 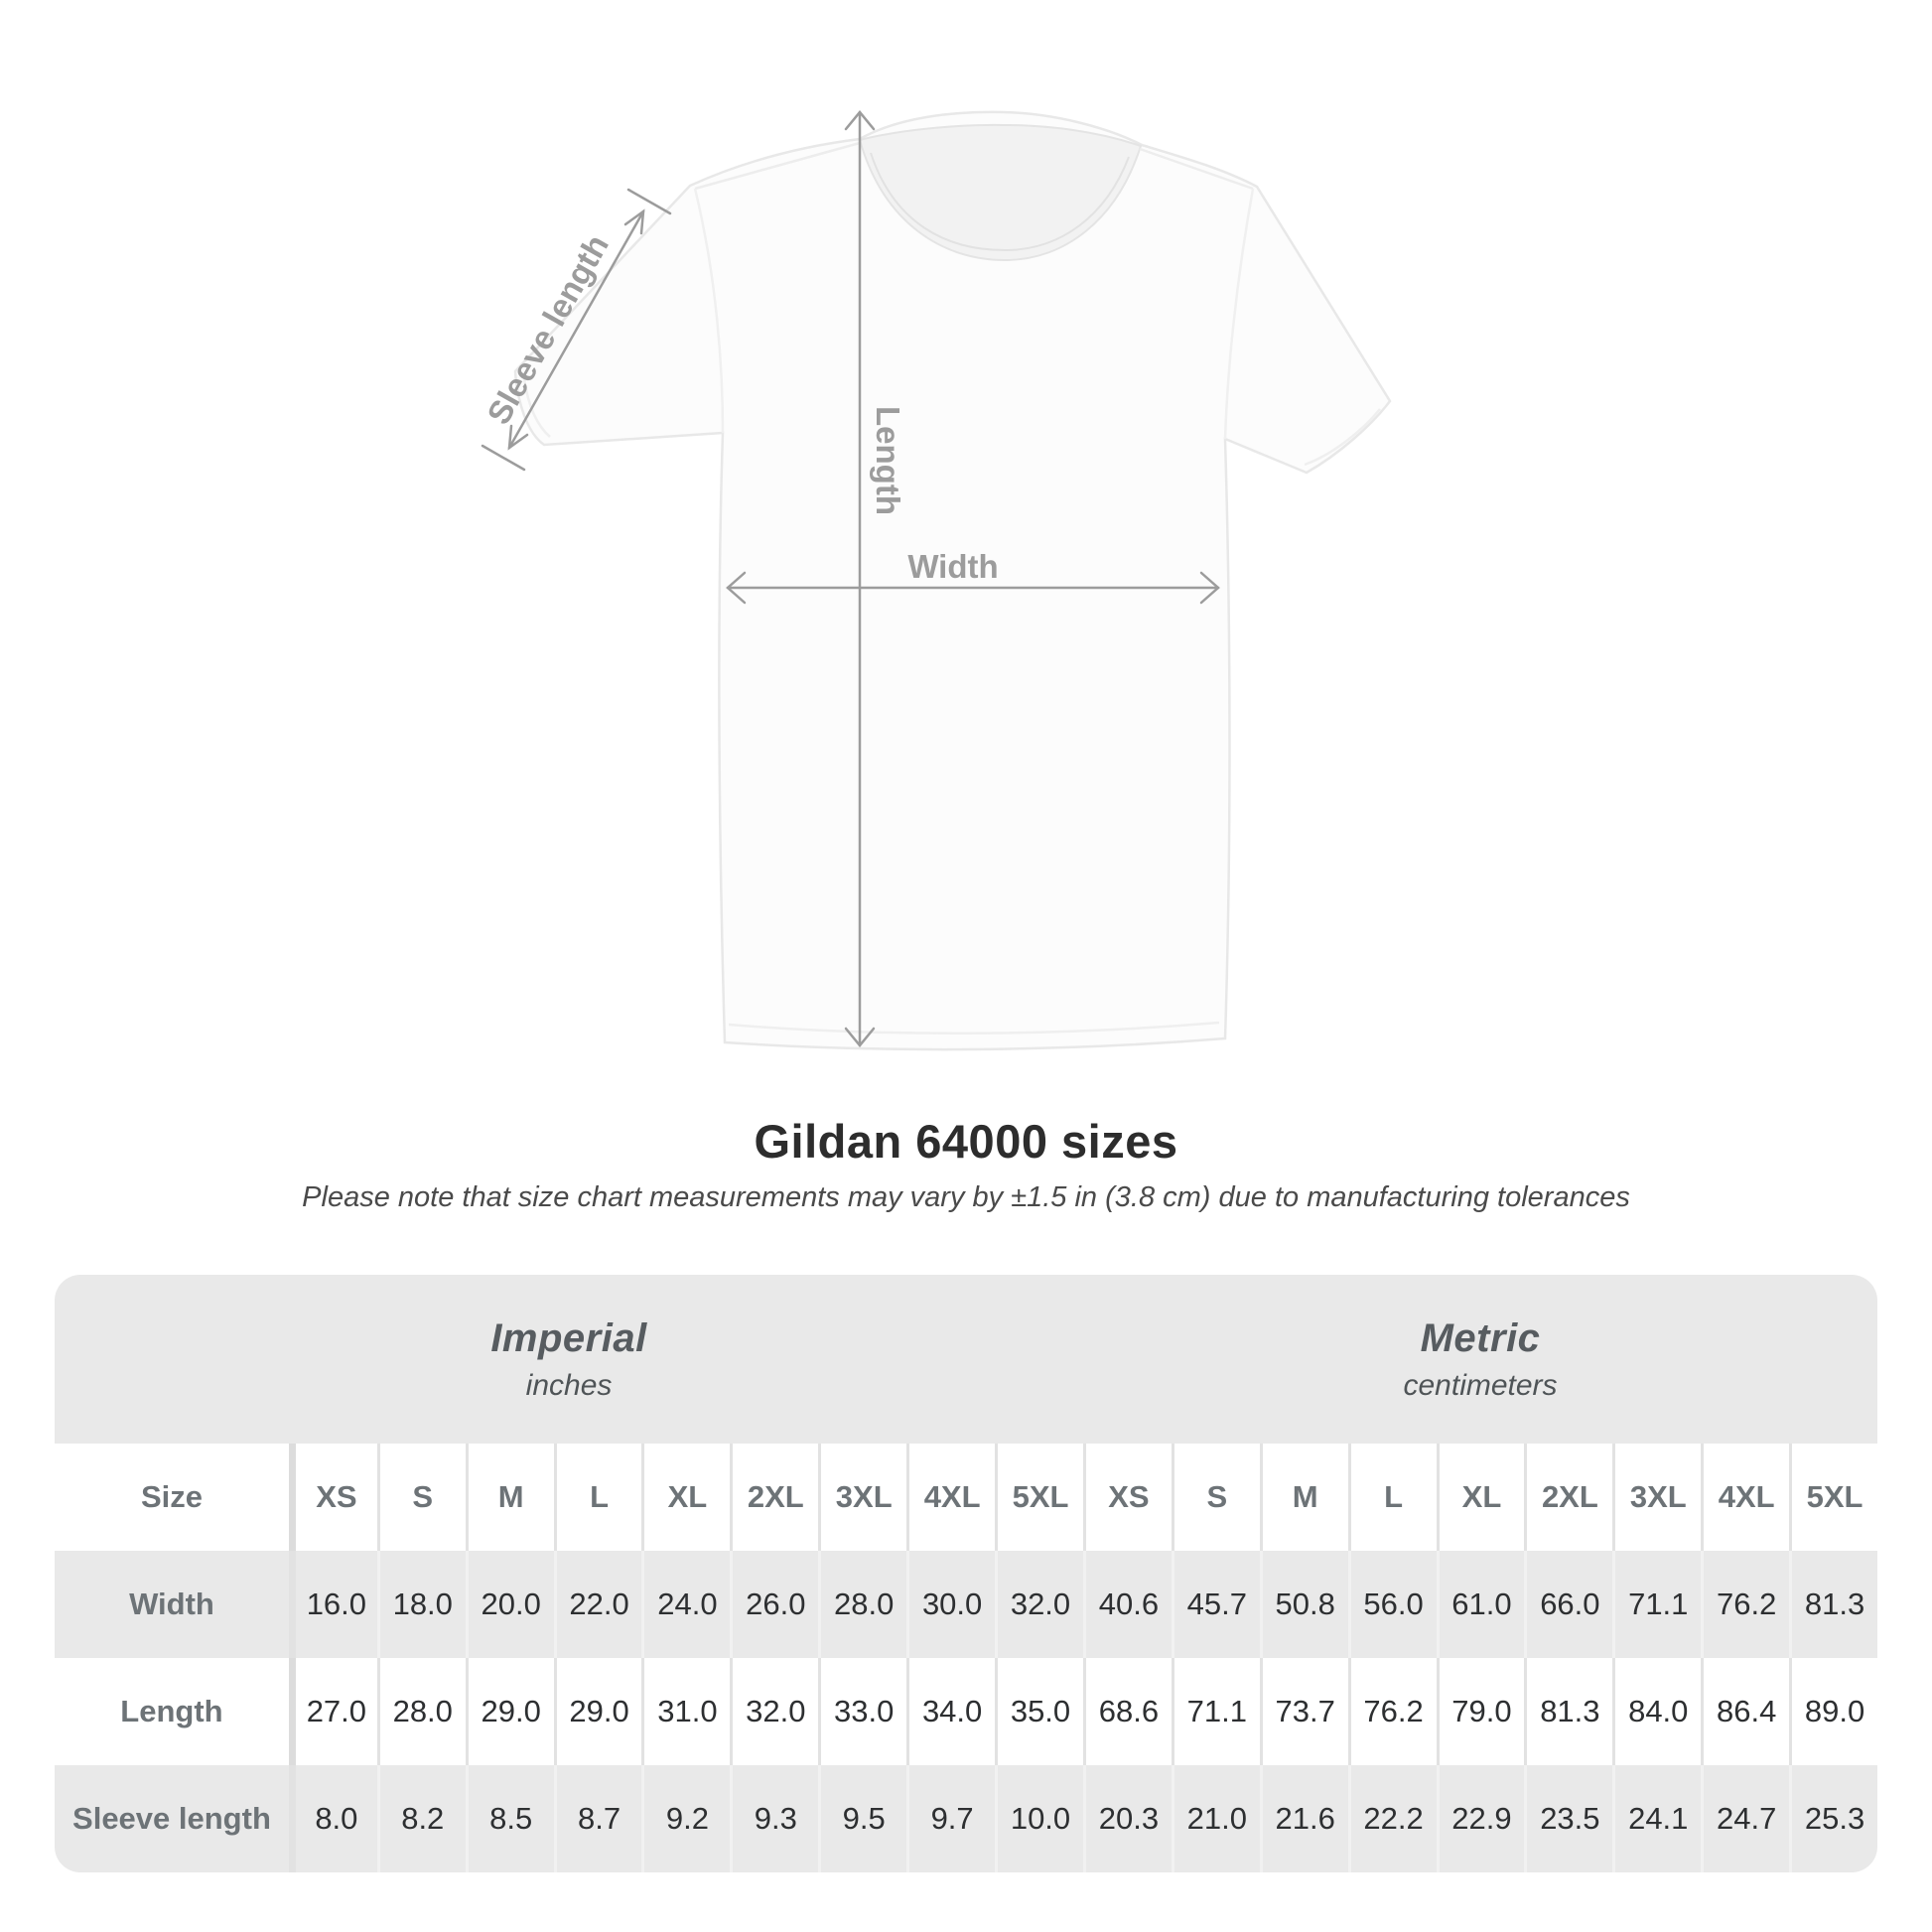 What do you see at coordinates (953, 566) in the screenshot?
I see `width-label: Width` at bounding box center [953, 566].